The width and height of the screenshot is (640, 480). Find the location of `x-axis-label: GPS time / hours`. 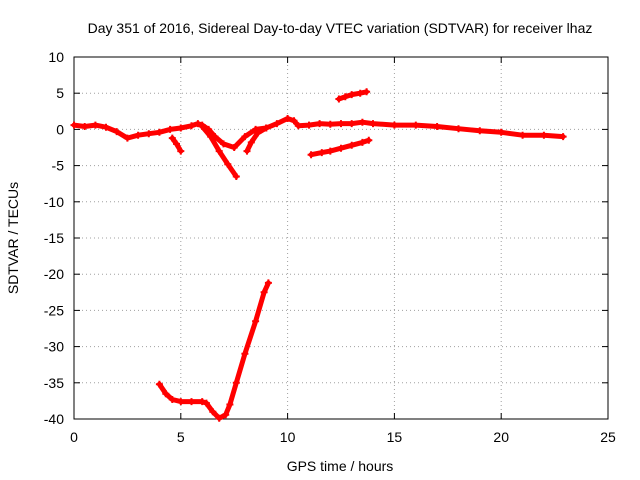

x-axis-label: GPS time / hours is located at coordinates (340, 466).